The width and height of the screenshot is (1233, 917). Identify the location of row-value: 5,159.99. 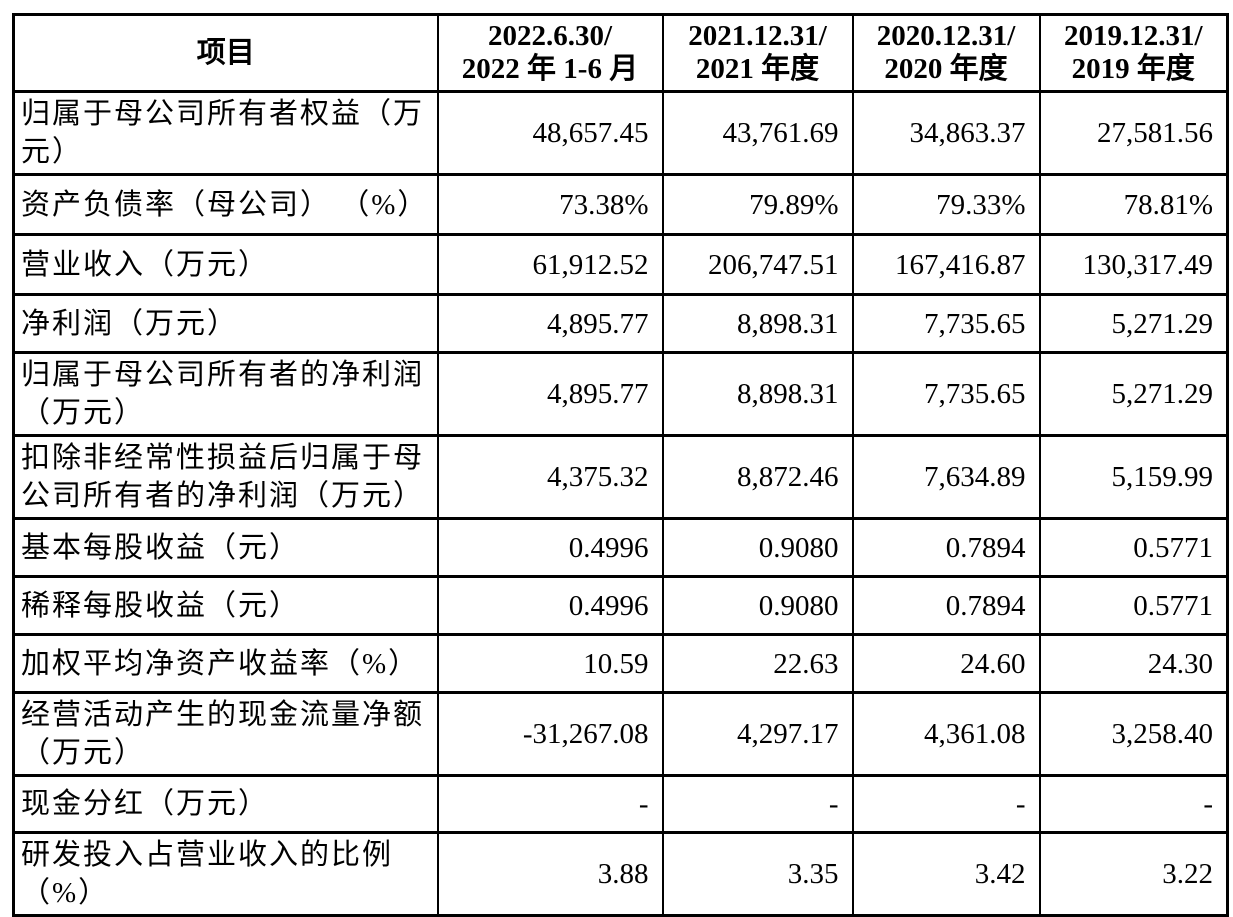
(1133, 477).